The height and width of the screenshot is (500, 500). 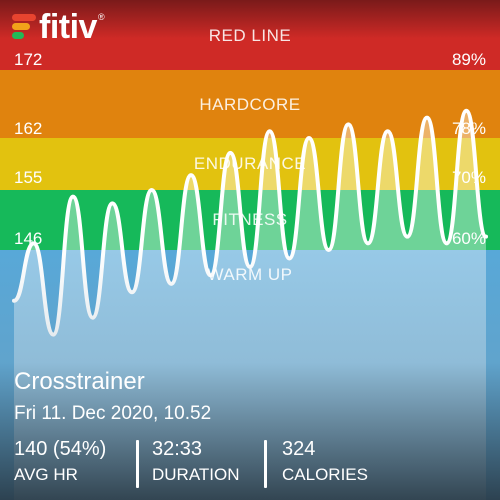 I want to click on zone-label-fitness: FITNESS, so click(x=250, y=219).